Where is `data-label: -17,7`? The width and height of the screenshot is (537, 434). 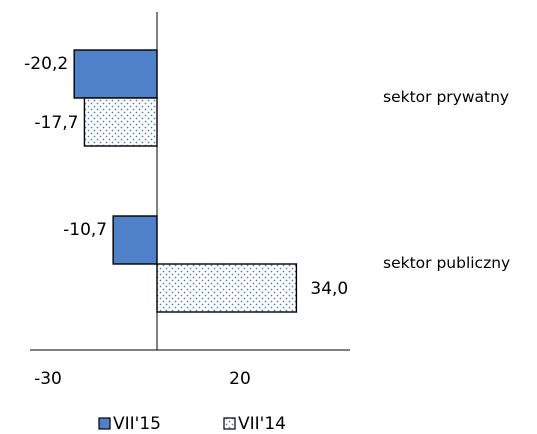
data-label: -17,7 is located at coordinates (56, 123).